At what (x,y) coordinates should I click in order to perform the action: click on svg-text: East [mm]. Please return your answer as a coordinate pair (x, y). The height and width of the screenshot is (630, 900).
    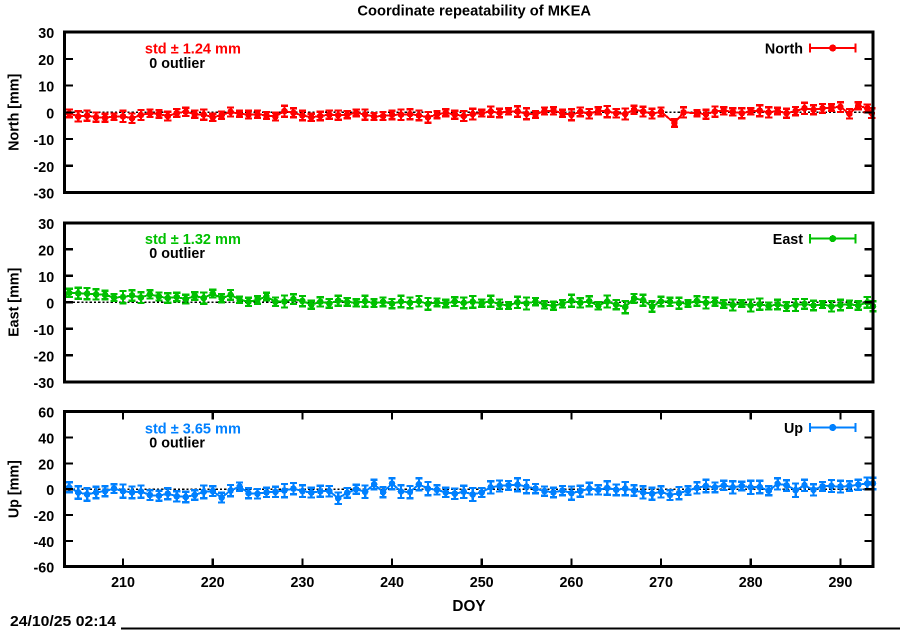
    Looking at the image, I should click on (15, 302).